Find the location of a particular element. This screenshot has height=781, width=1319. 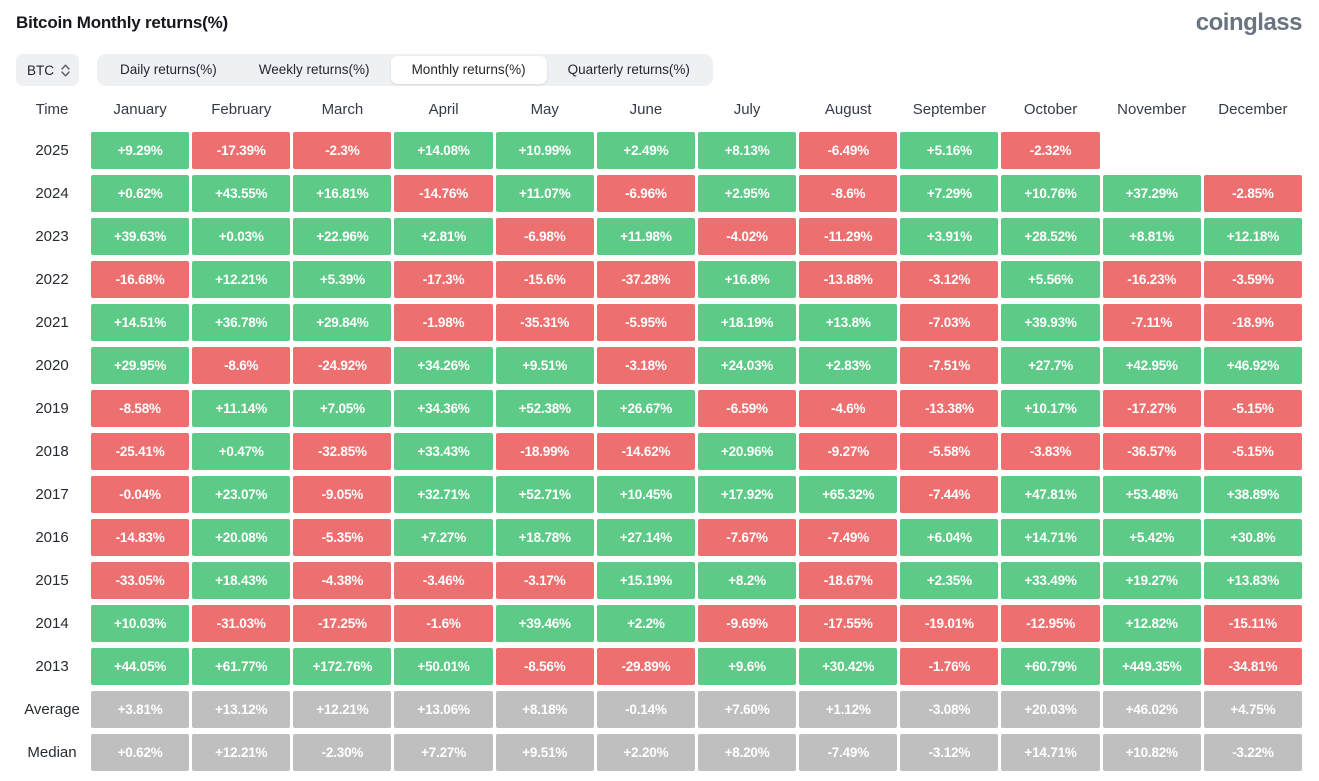

return-cell: -8.58% is located at coordinates (140, 408).